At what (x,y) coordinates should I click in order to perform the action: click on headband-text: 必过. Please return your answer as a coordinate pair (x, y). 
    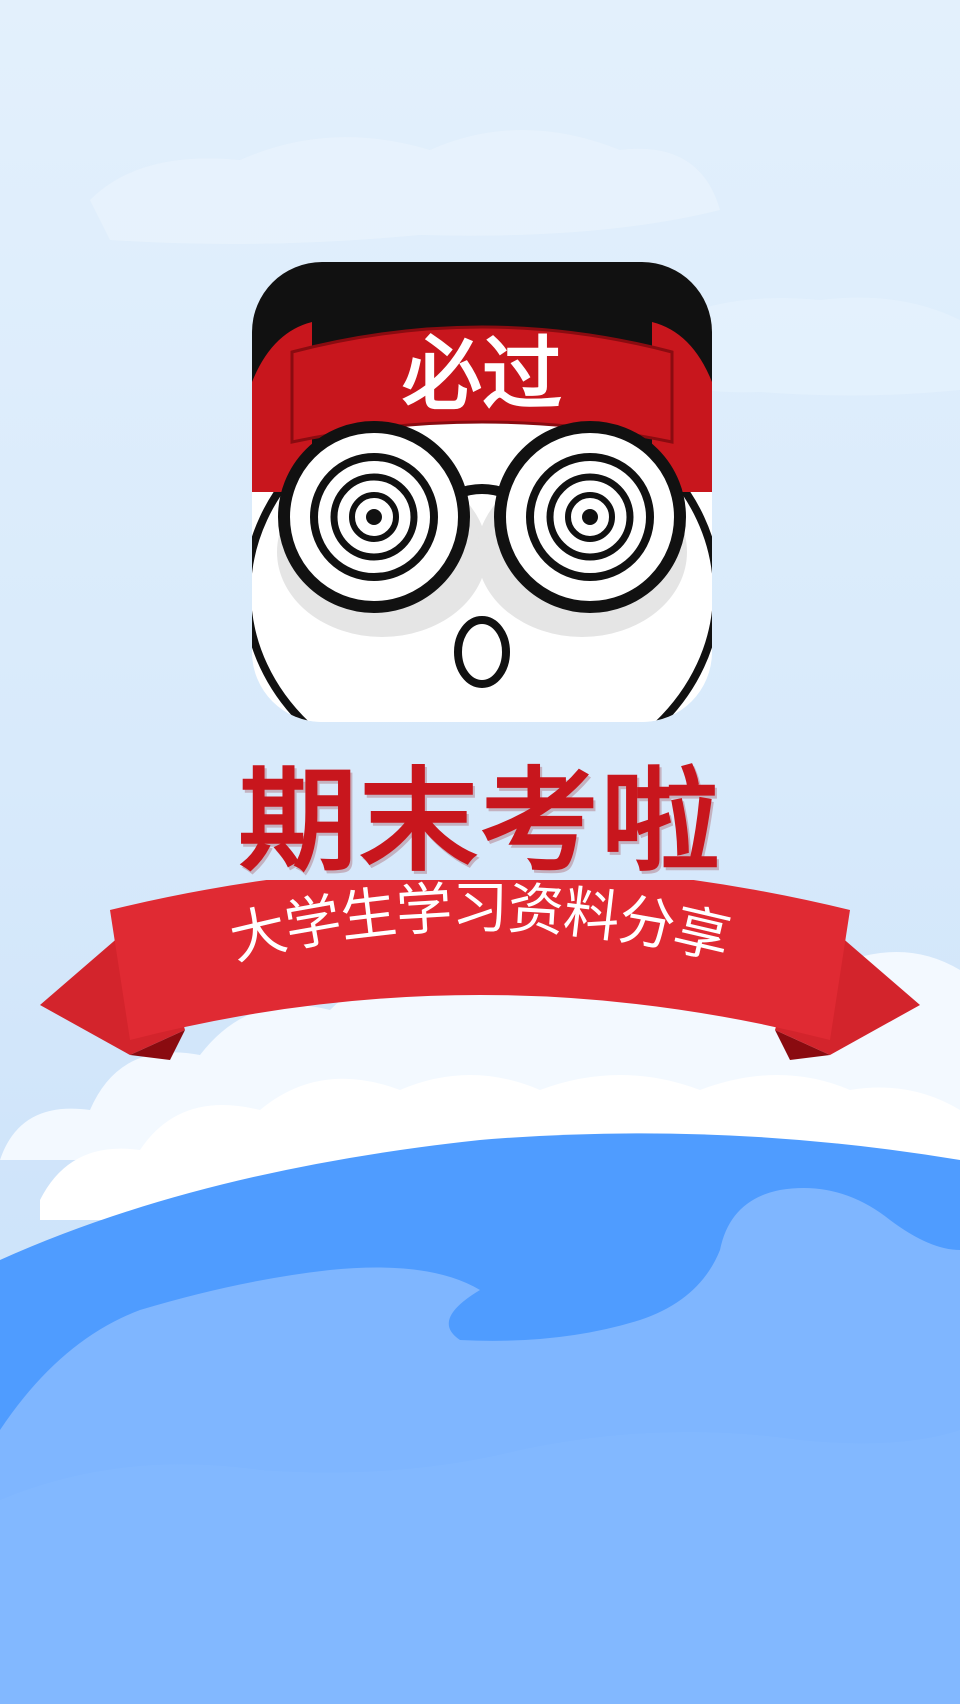
    Looking at the image, I should click on (482, 374).